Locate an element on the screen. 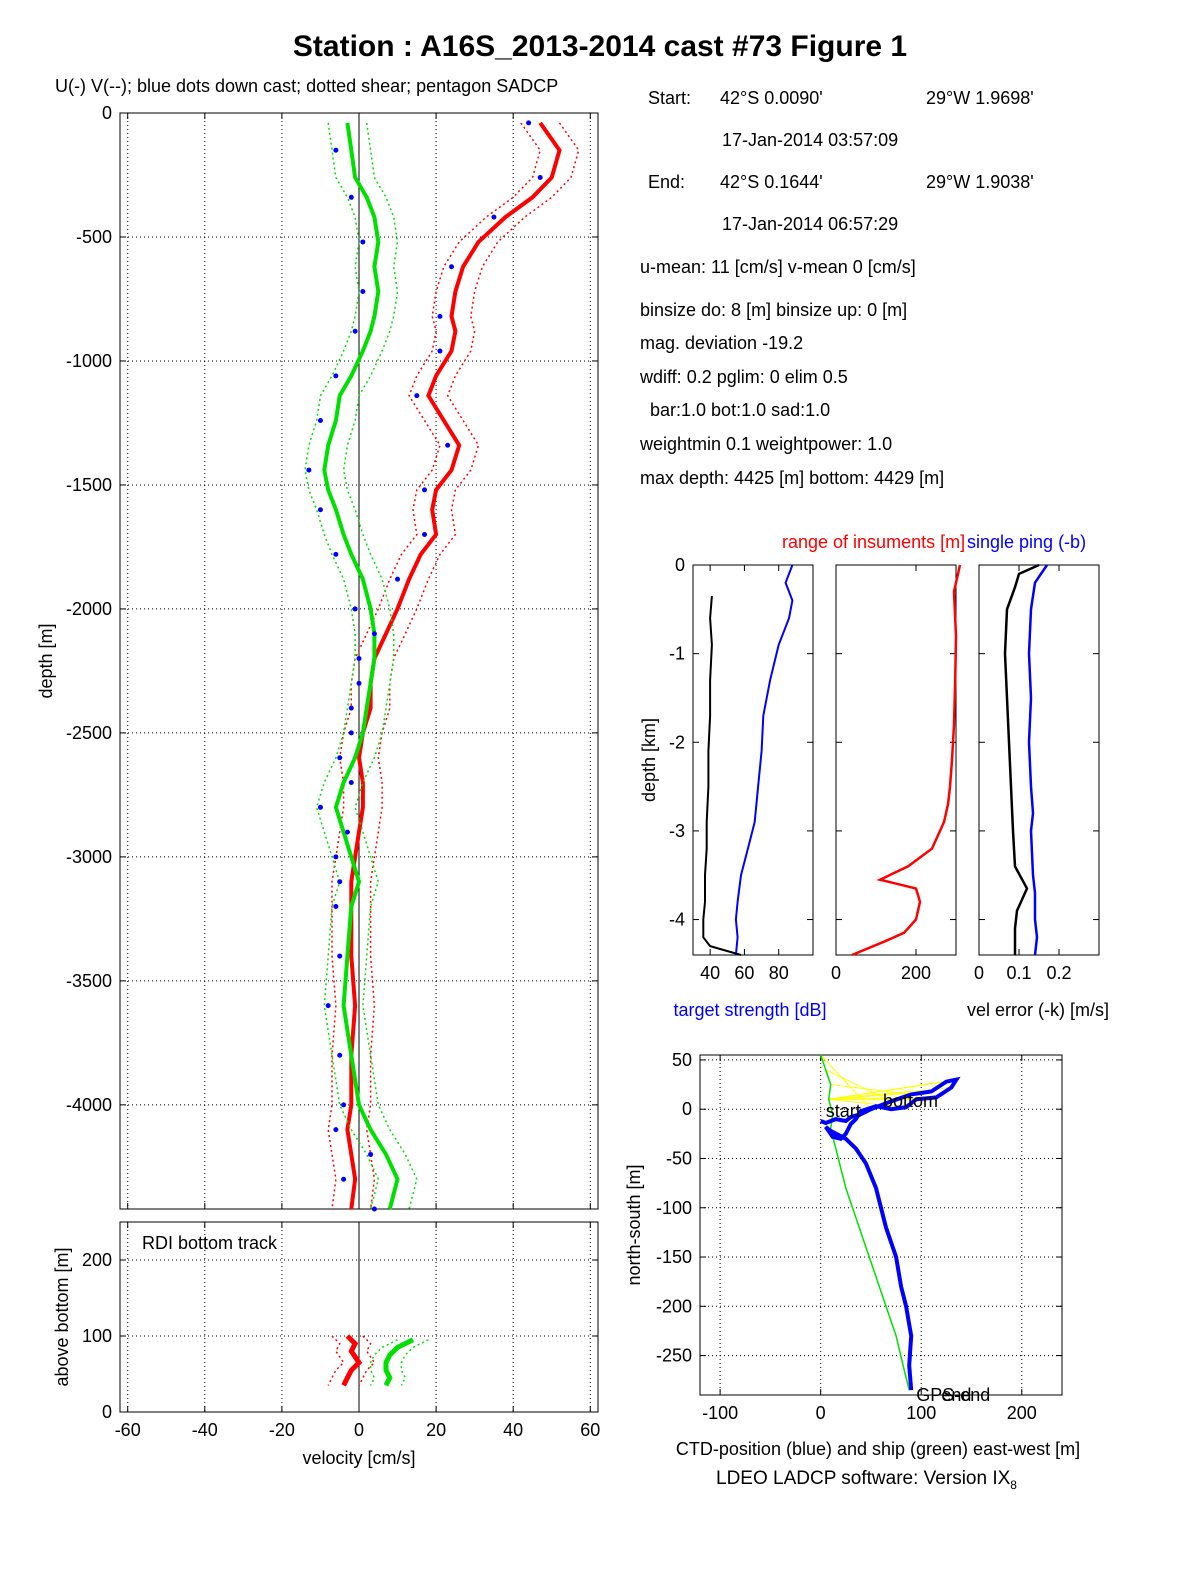 The image size is (1200, 1576). y-tick-label: -2500 is located at coordinates (89, 733).